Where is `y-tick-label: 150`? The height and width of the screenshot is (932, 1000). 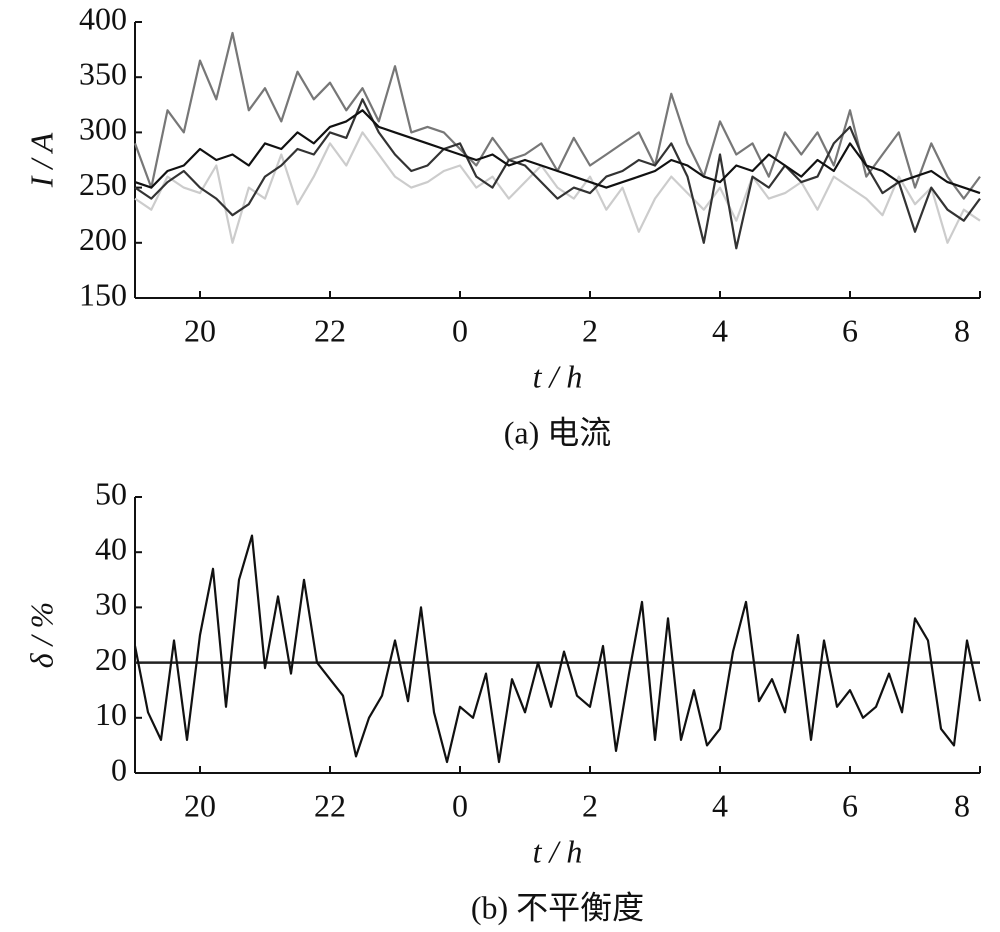
y-tick-label: 150 is located at coordinates (103, 294).